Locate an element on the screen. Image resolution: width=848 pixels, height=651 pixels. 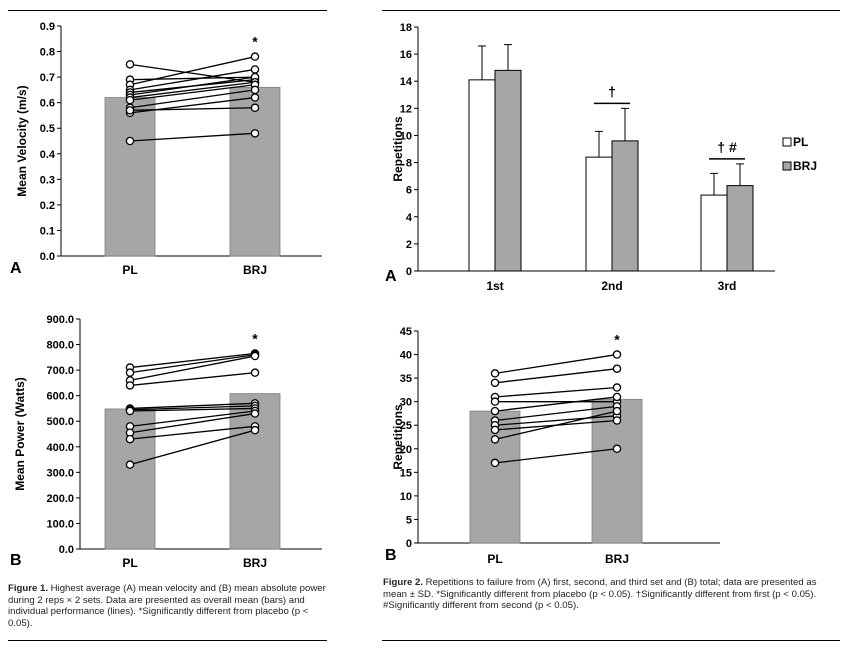
f2a-x-tick-label: 3rd is located at coordinates (727, 286).